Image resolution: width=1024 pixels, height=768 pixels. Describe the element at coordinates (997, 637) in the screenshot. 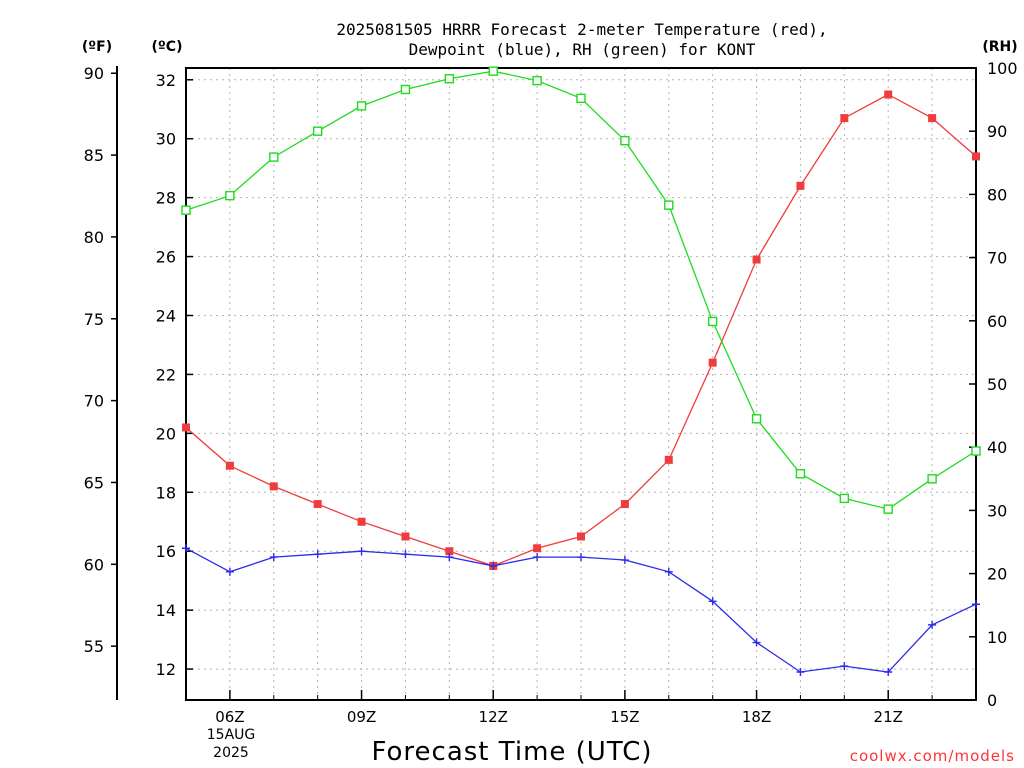

I see `rh-tick-label: 10` at that location.